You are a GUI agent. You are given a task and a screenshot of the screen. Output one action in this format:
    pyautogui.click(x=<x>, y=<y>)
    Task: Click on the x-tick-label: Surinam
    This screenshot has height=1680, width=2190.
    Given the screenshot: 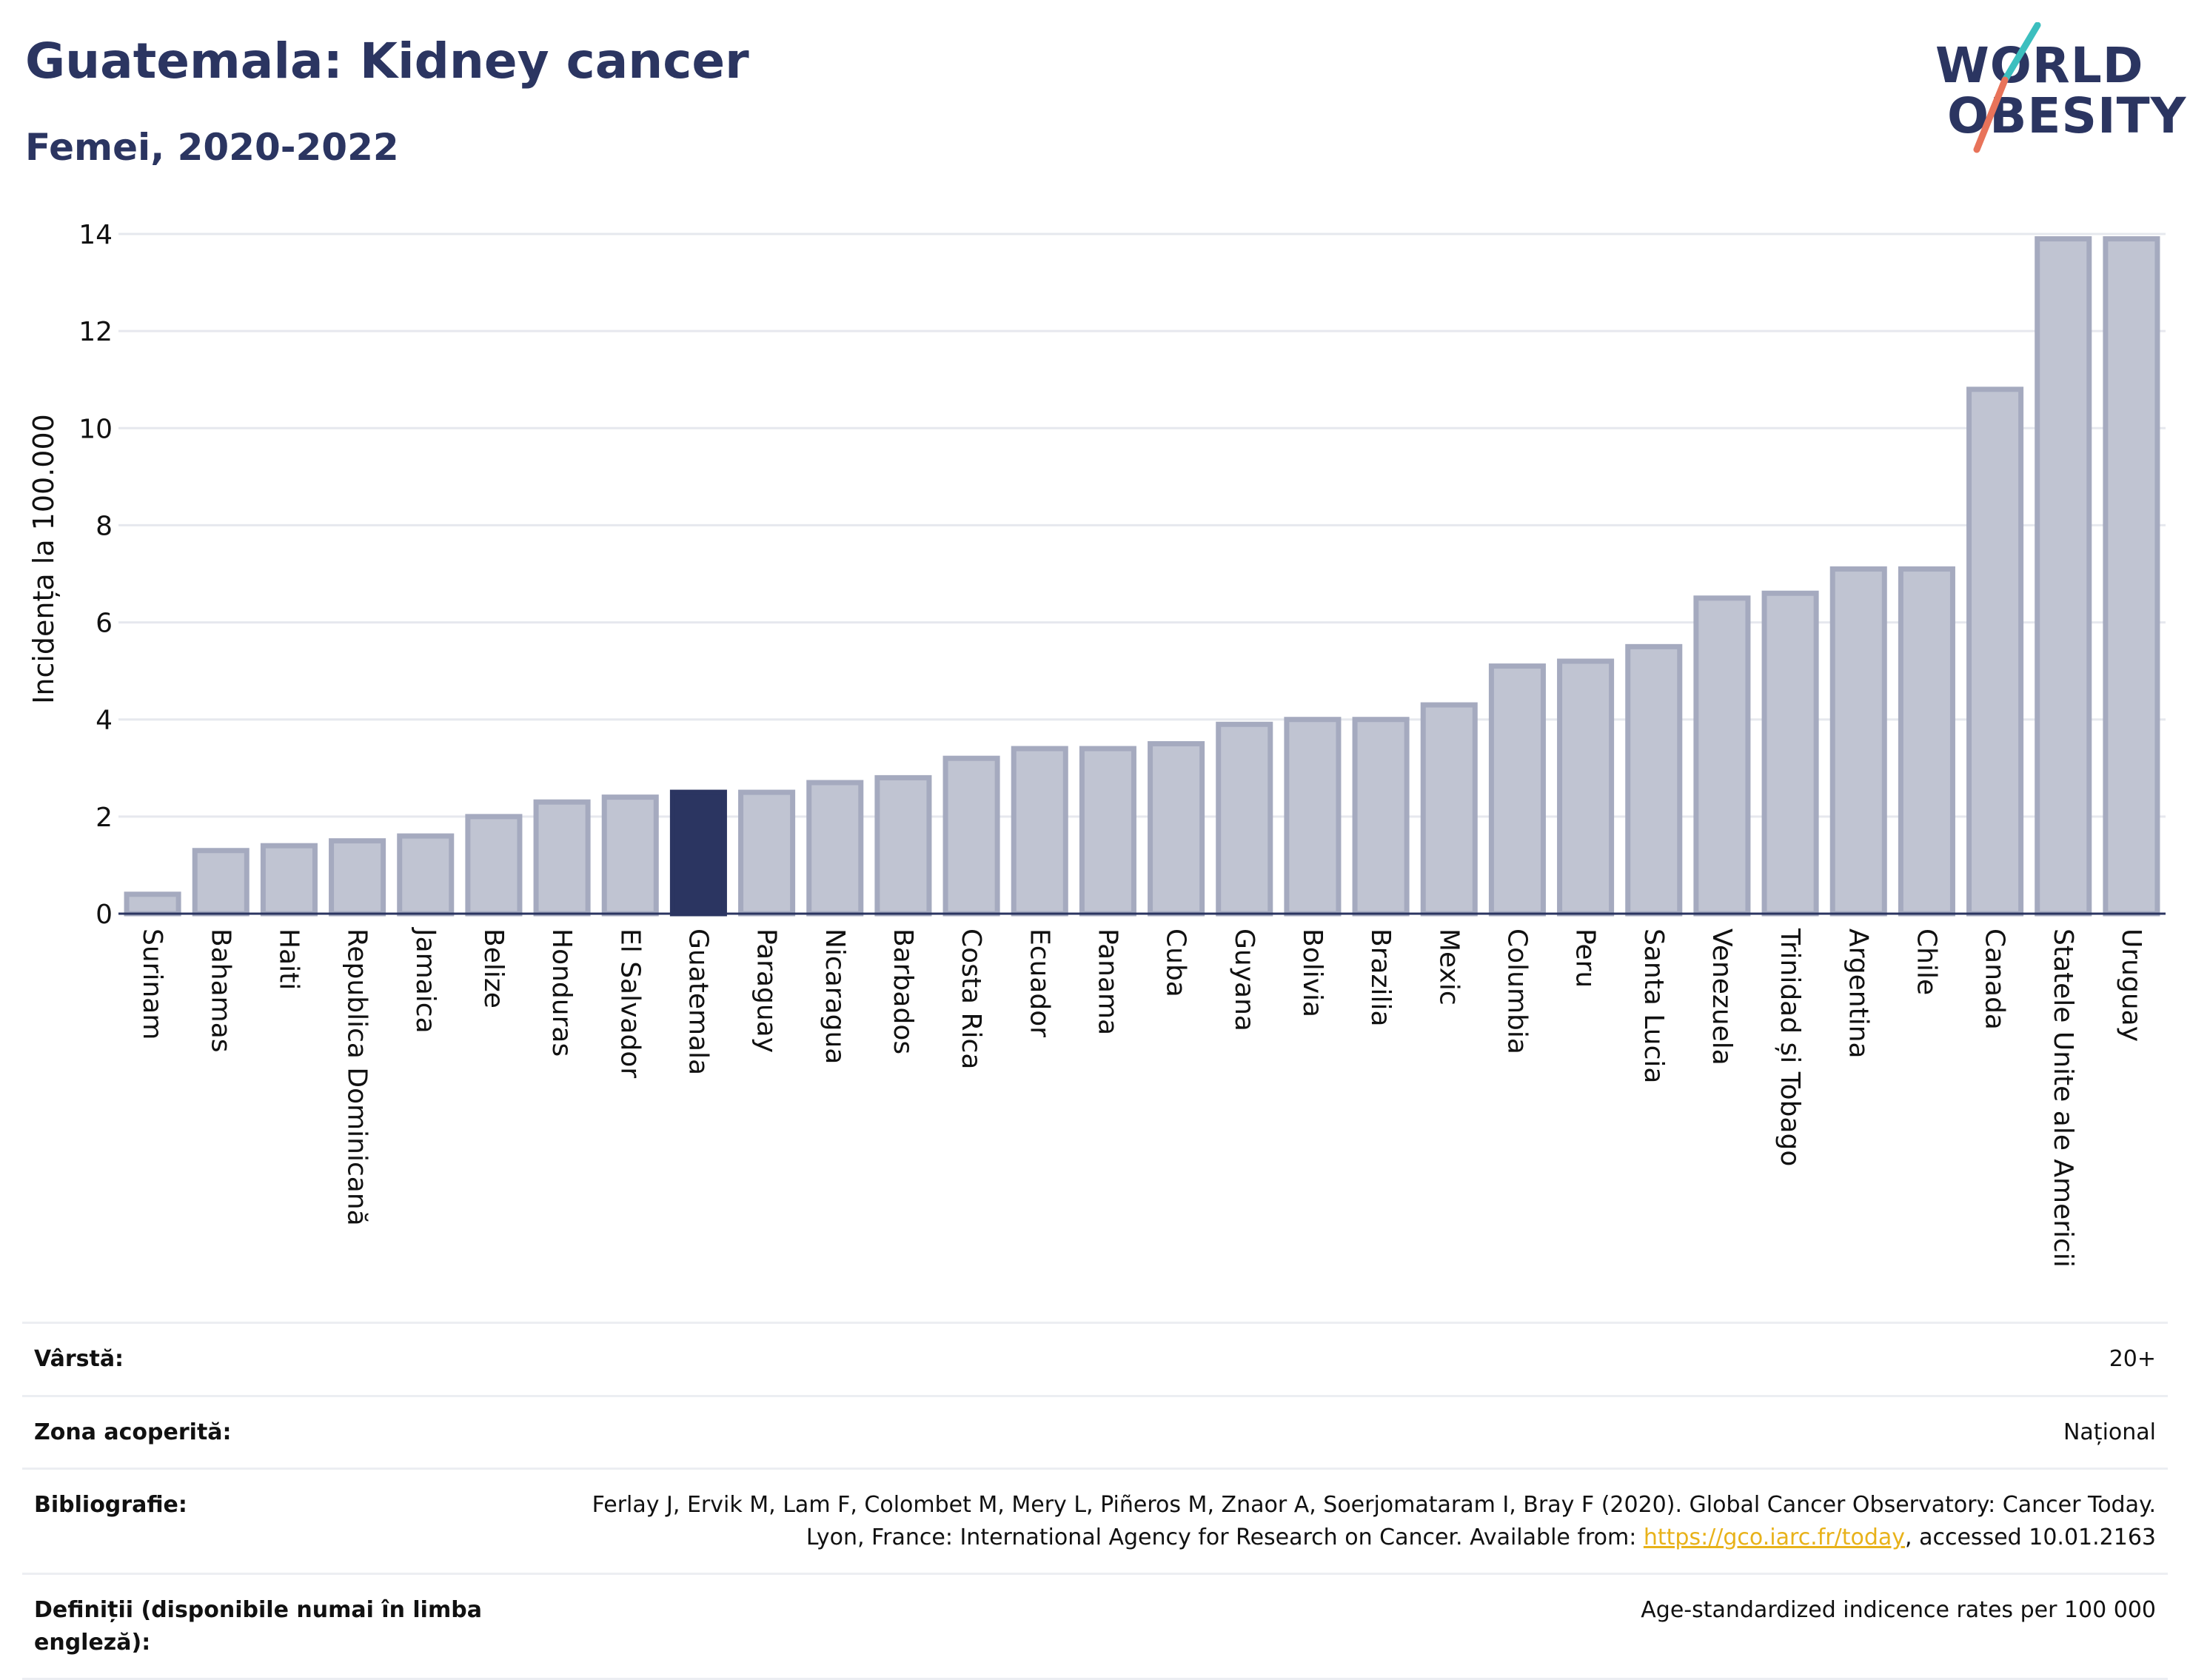 What is the action you would take?
    pyautogui.click(x=152, y=984)
    